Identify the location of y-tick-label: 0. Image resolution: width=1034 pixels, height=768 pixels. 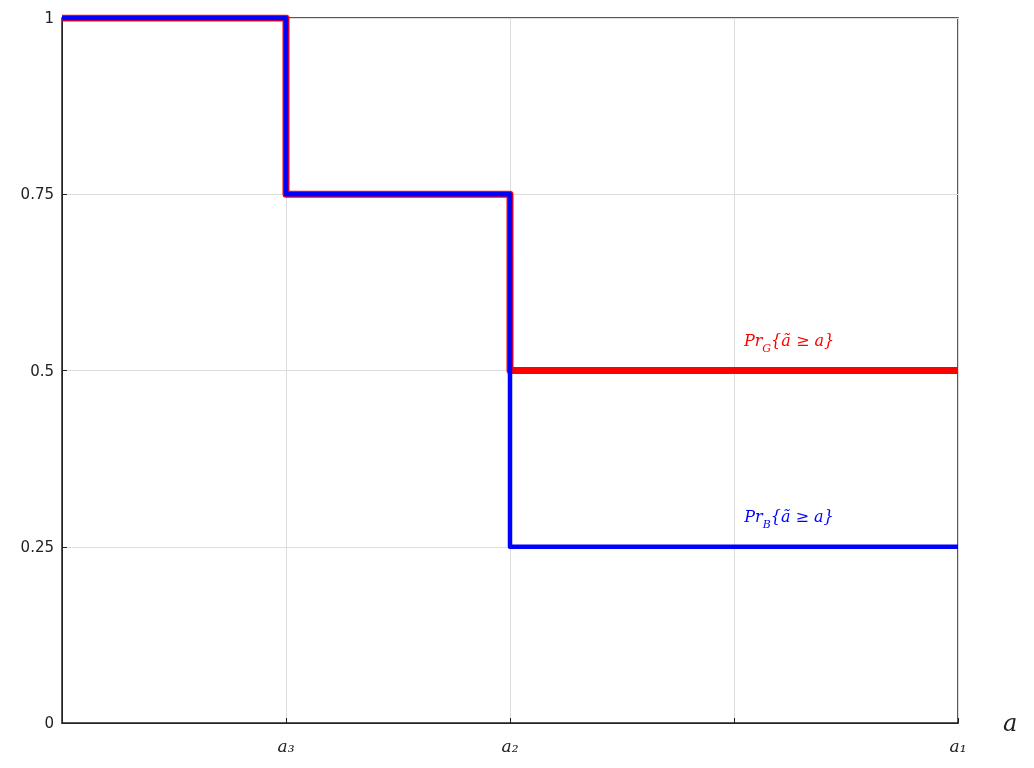
(49, 723).